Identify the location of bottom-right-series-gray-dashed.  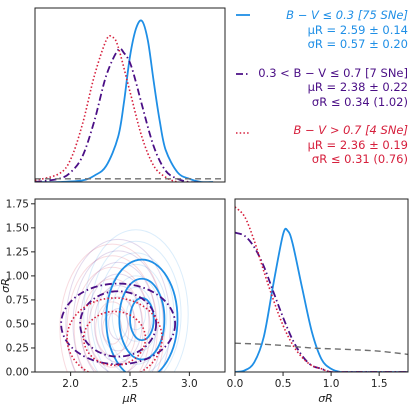
(321, 349).